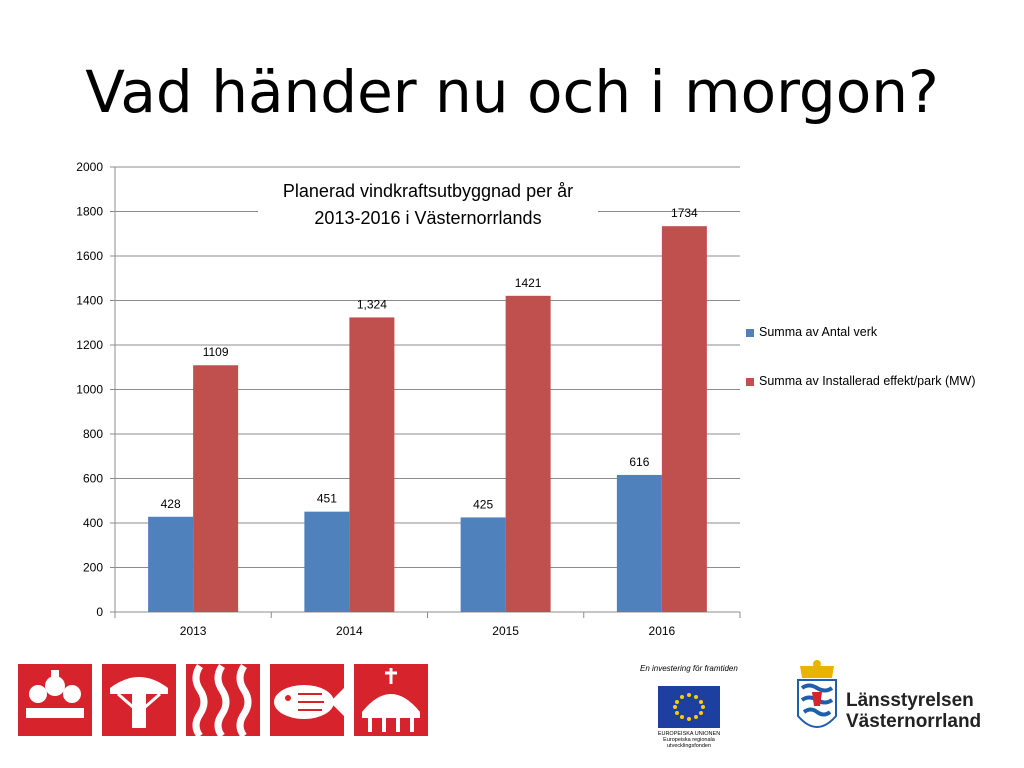  I want to click on x-tick-label: 2013, so click(193, 631).